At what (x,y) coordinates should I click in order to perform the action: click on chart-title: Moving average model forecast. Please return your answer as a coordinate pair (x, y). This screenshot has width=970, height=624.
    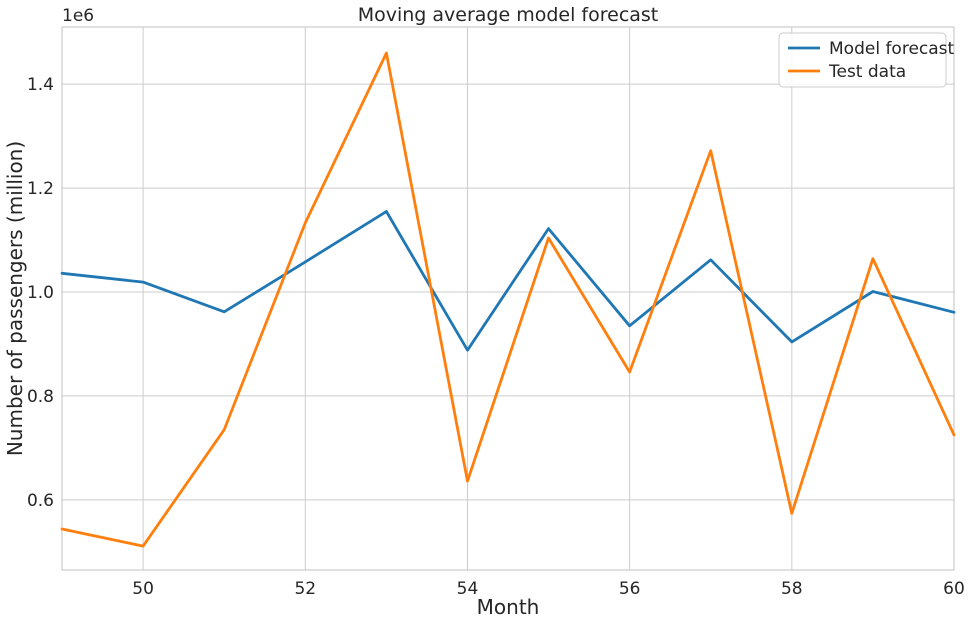
    Looking at the image, I should click on (508, 15).